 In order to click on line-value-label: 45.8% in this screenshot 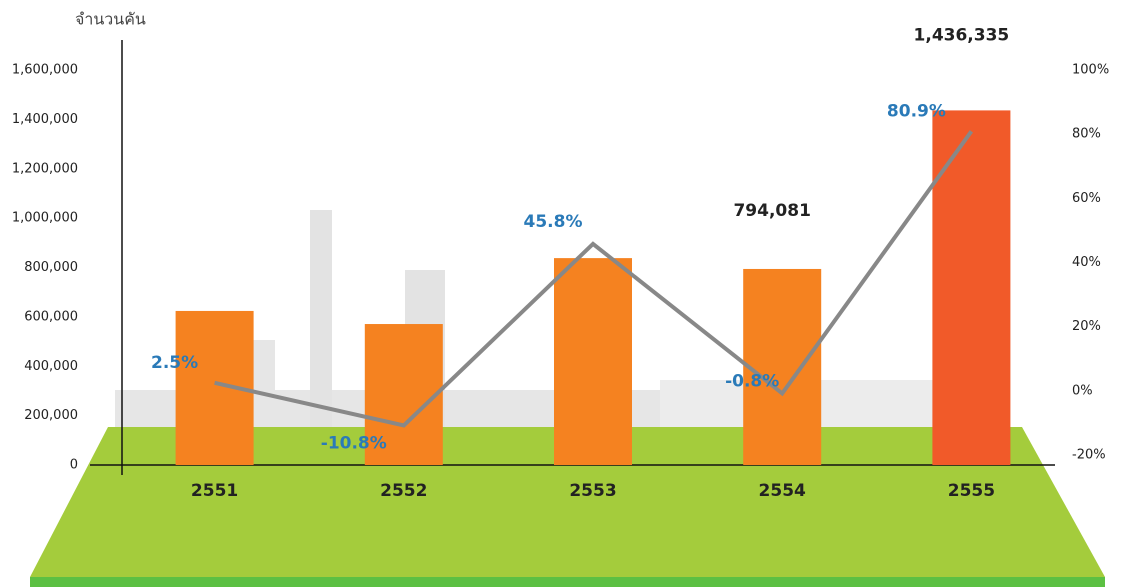, I will do `click(553, 222)`.